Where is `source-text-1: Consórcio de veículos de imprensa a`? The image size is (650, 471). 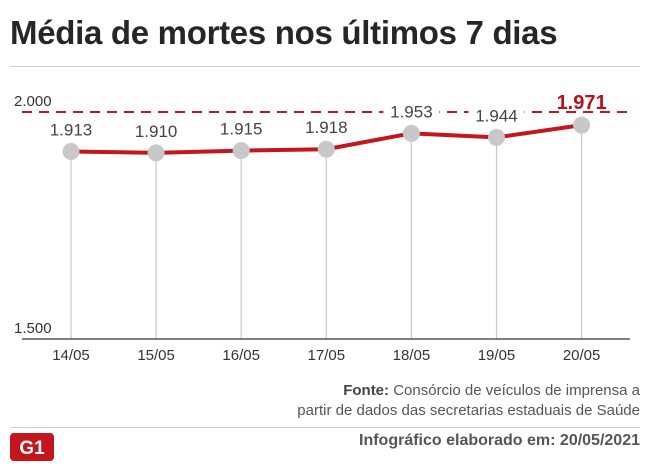 source-text-1: Consórcio de veículos de imprensa a is located at coordinates (516, 390).